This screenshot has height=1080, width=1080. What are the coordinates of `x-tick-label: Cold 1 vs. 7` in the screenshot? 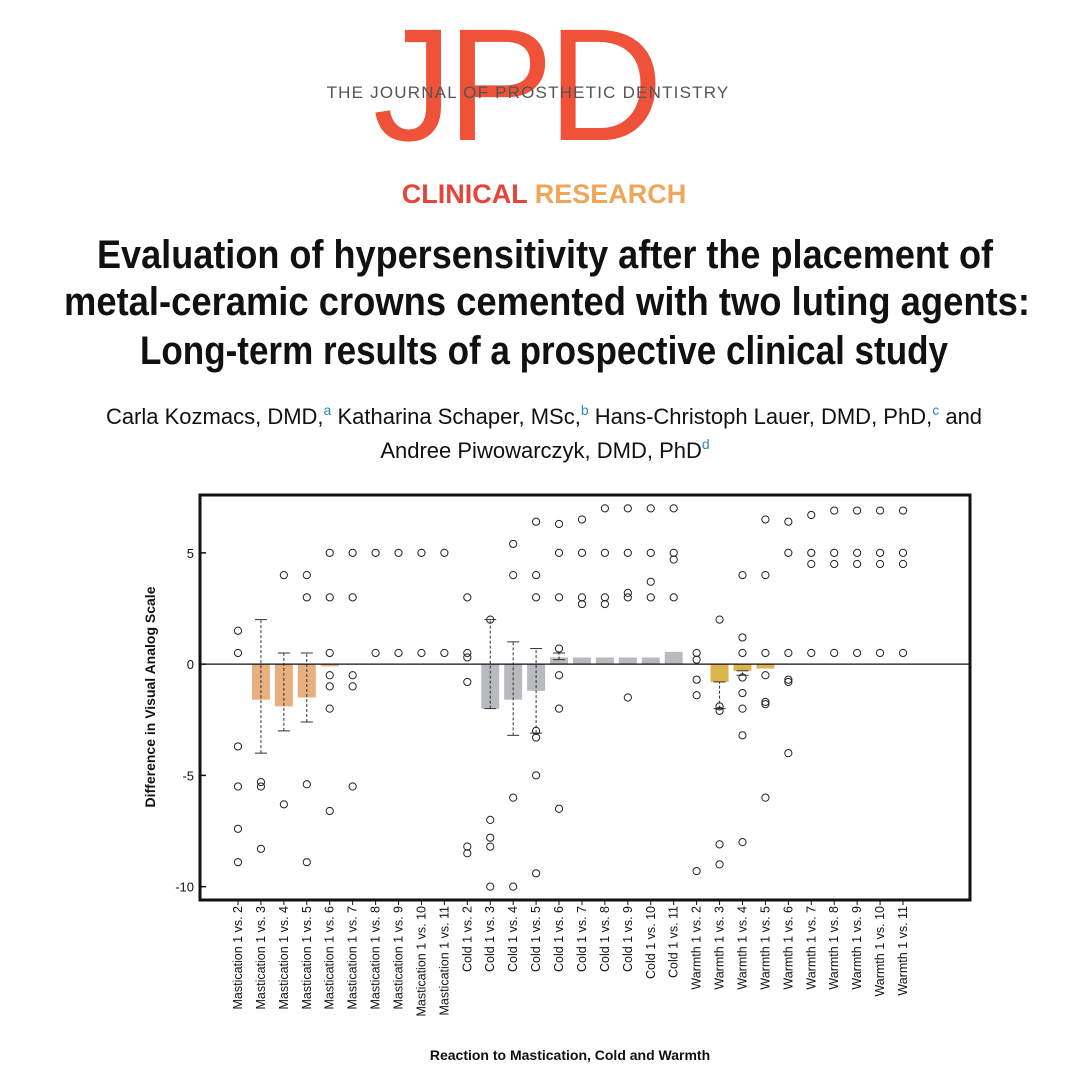 It's located at (582, 939).